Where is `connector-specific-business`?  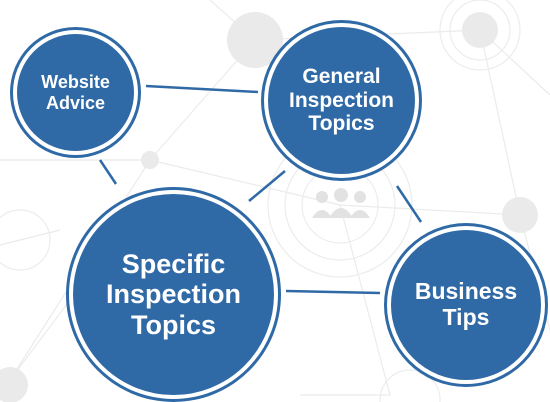 connector-specific-business is located at coordinates (333, 292).